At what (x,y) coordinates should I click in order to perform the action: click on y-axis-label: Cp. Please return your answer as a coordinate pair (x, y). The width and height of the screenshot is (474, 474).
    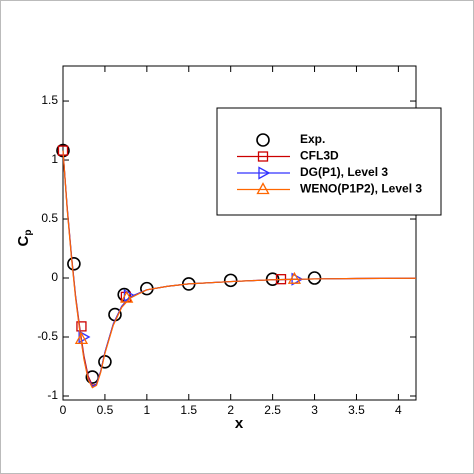
    Looking at the image, I should click on (24, 238).